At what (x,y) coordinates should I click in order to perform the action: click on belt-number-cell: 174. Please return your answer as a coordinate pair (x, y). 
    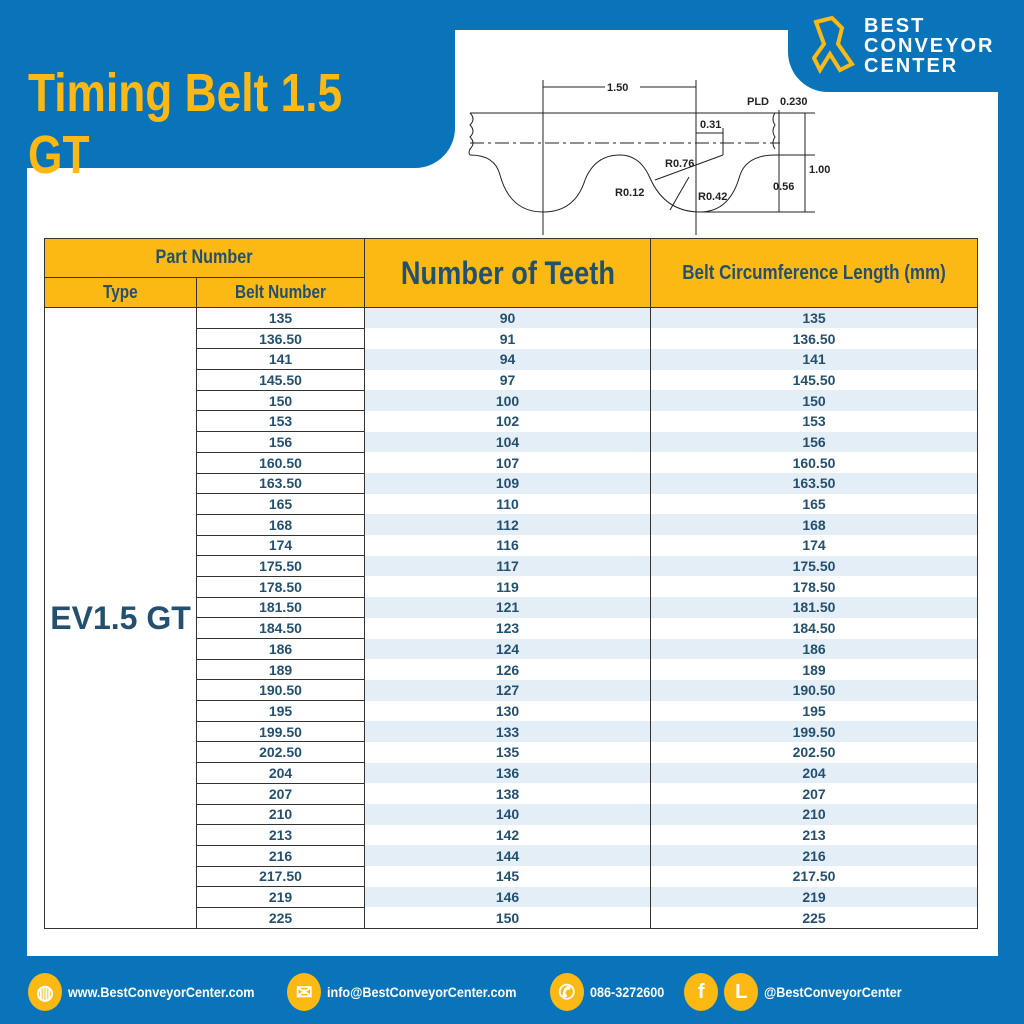
    Looking at the image, I should click on (280, 545).